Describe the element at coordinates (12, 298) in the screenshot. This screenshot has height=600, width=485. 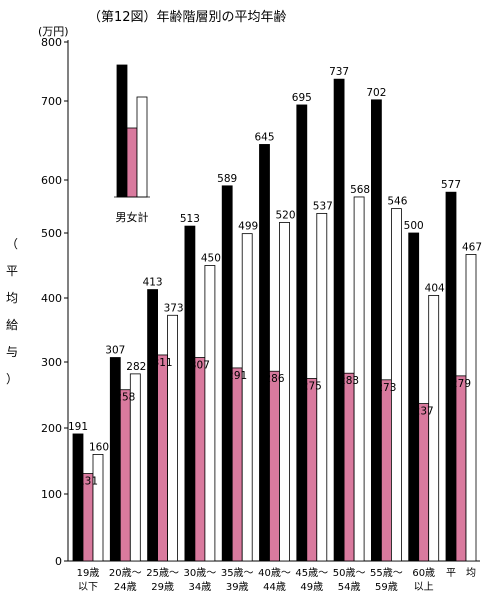
I see `y-axis-label-char: 均` at that location.